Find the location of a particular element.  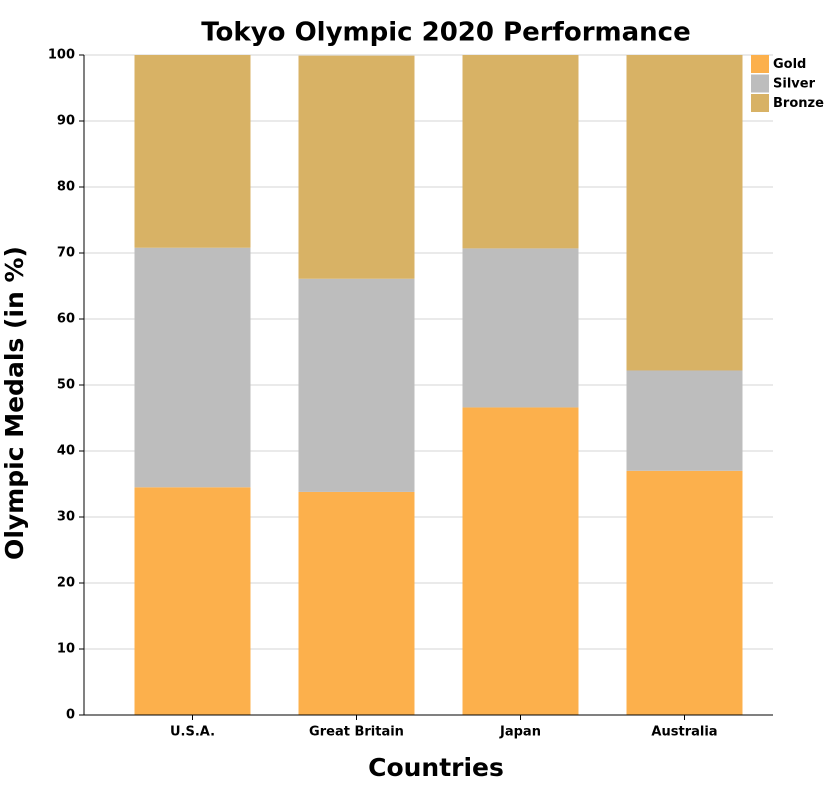

legend-label: Gold is located at coordinates (789, 64).